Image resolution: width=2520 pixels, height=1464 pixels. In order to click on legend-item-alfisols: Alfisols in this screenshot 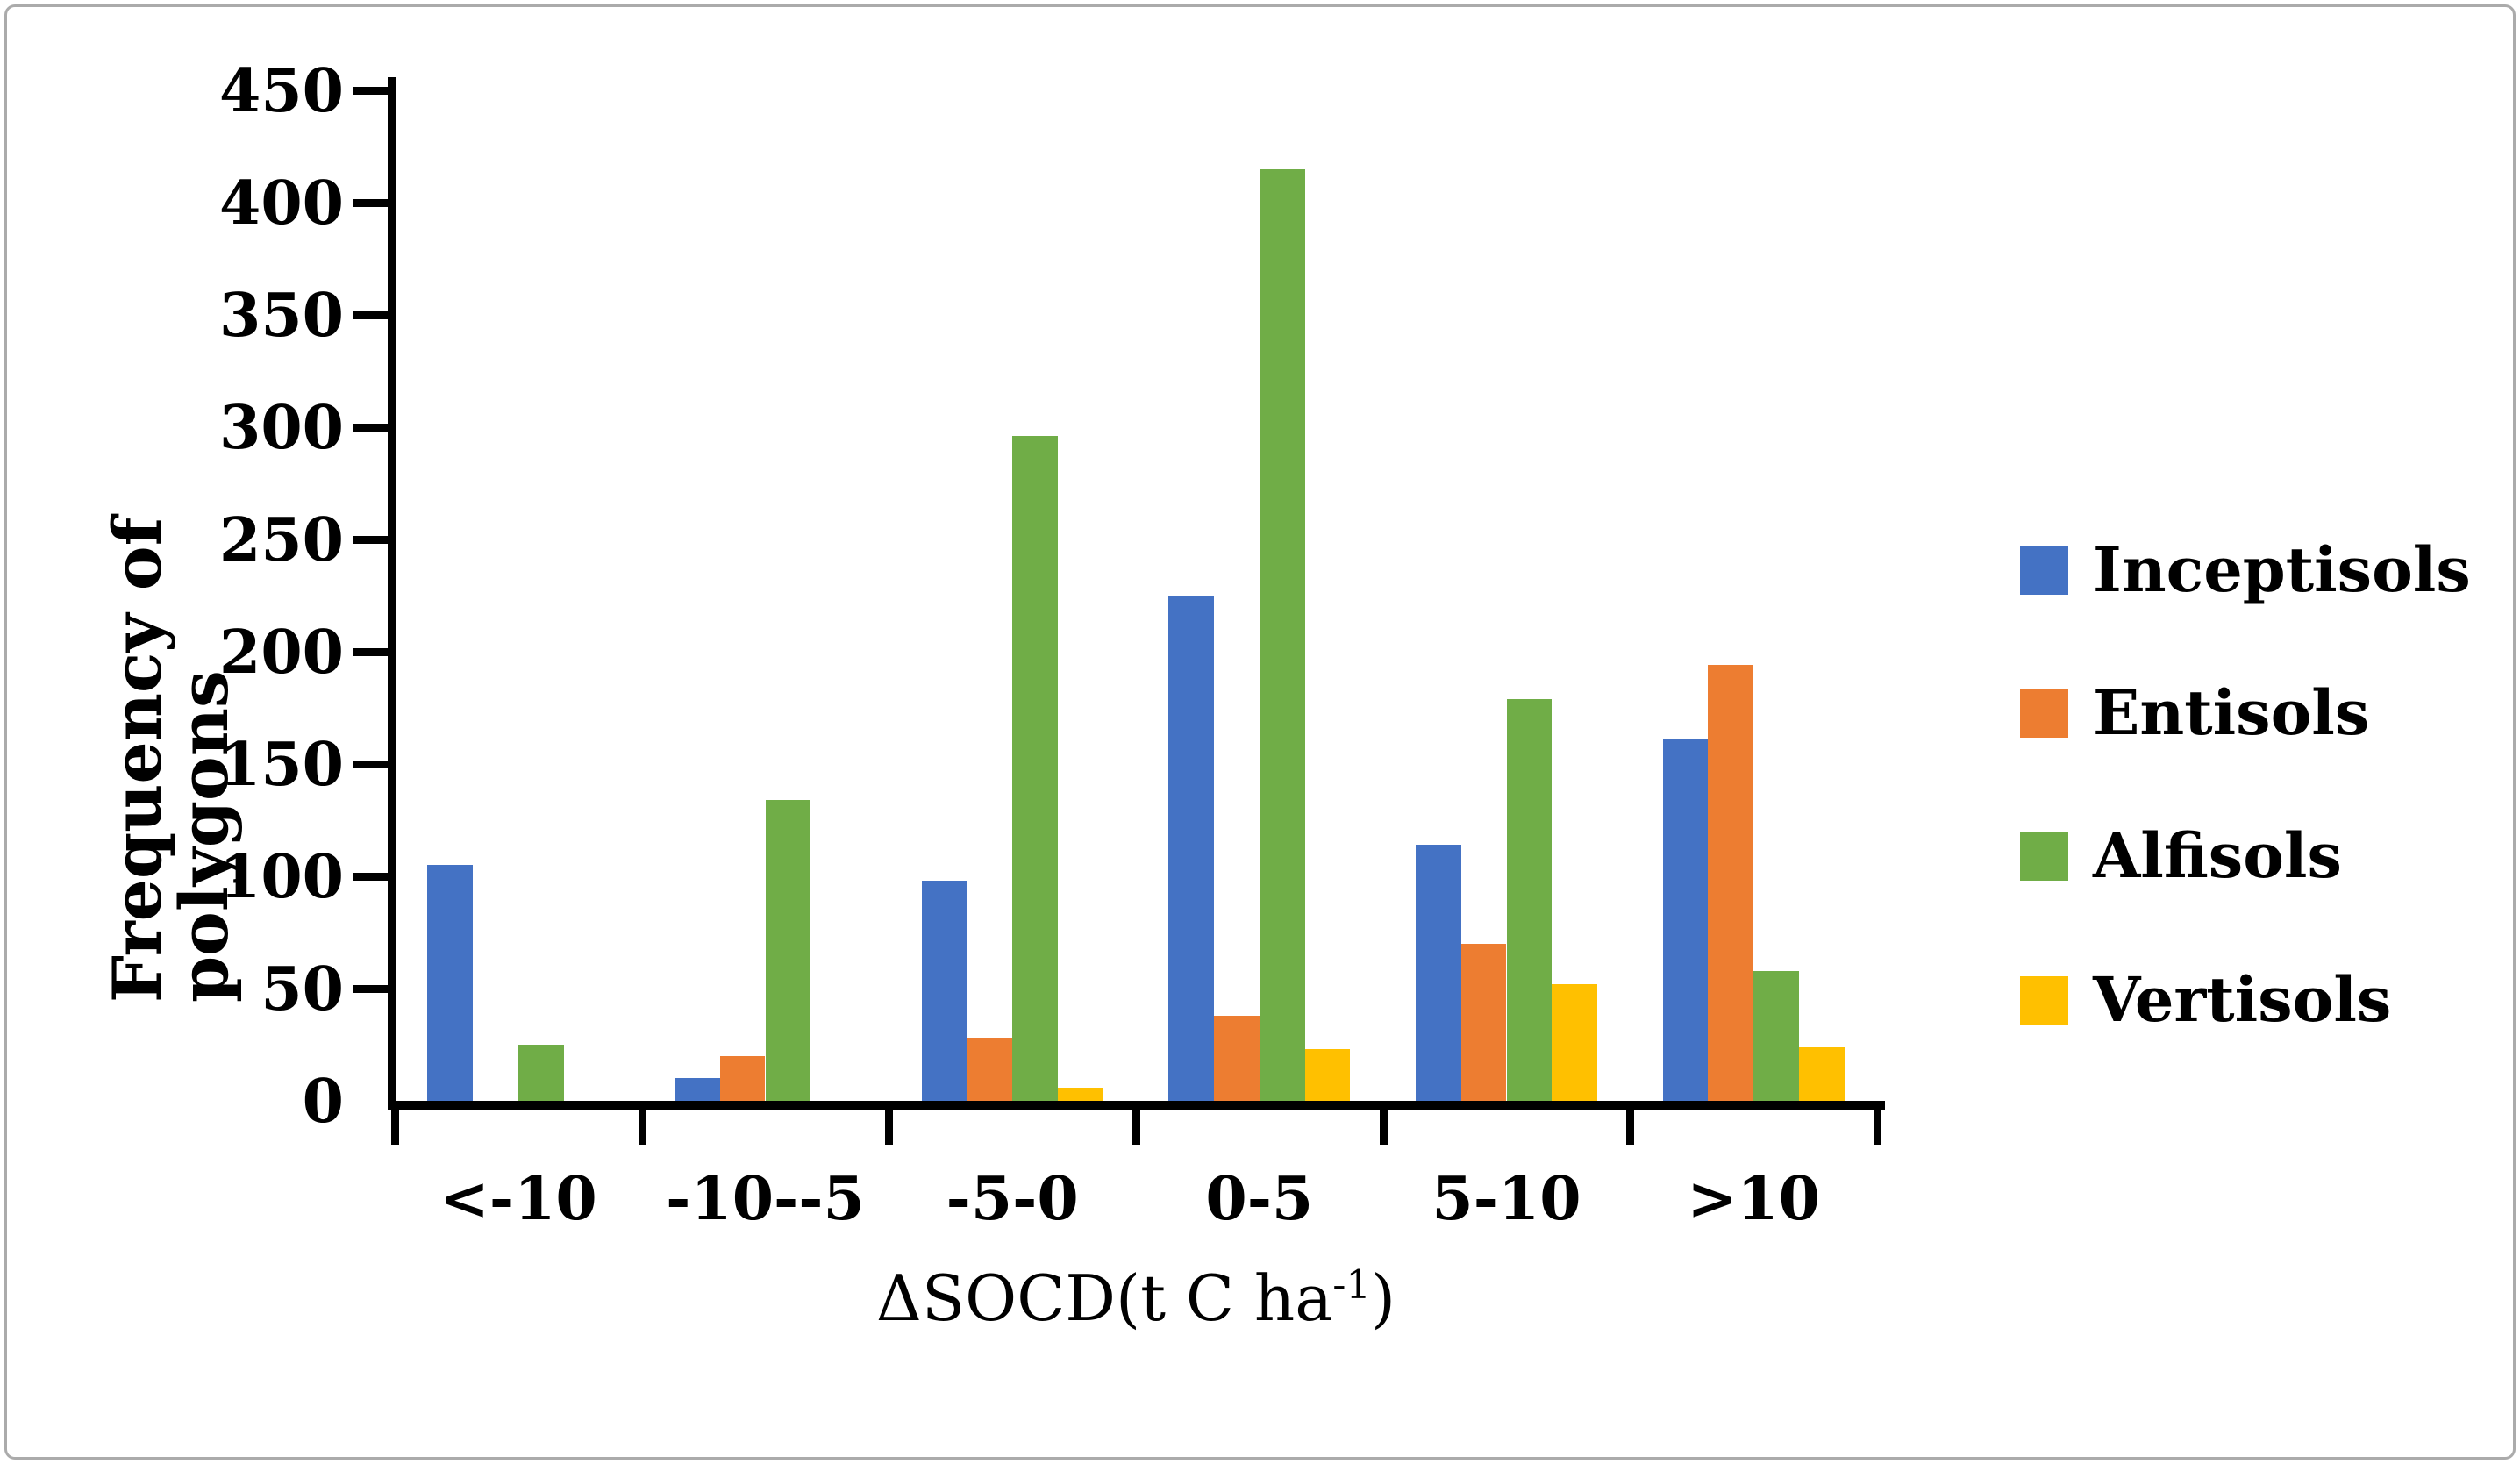, I will do `click(2181, 856)`.